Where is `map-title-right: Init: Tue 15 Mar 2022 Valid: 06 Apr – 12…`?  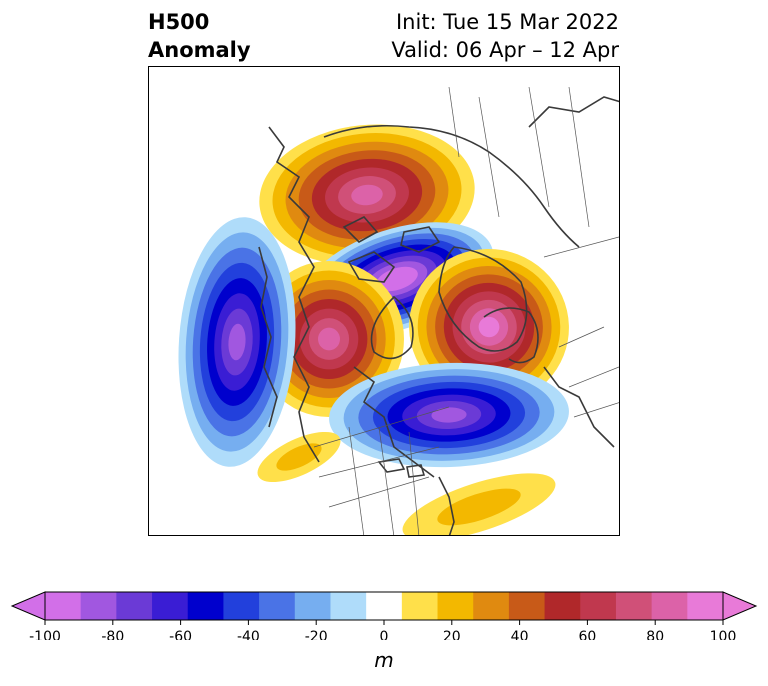
map-title-right: Init: Tue 15 Mar 2022 Valid: 06 Apr – 12… is located at coordinates (505, 36).